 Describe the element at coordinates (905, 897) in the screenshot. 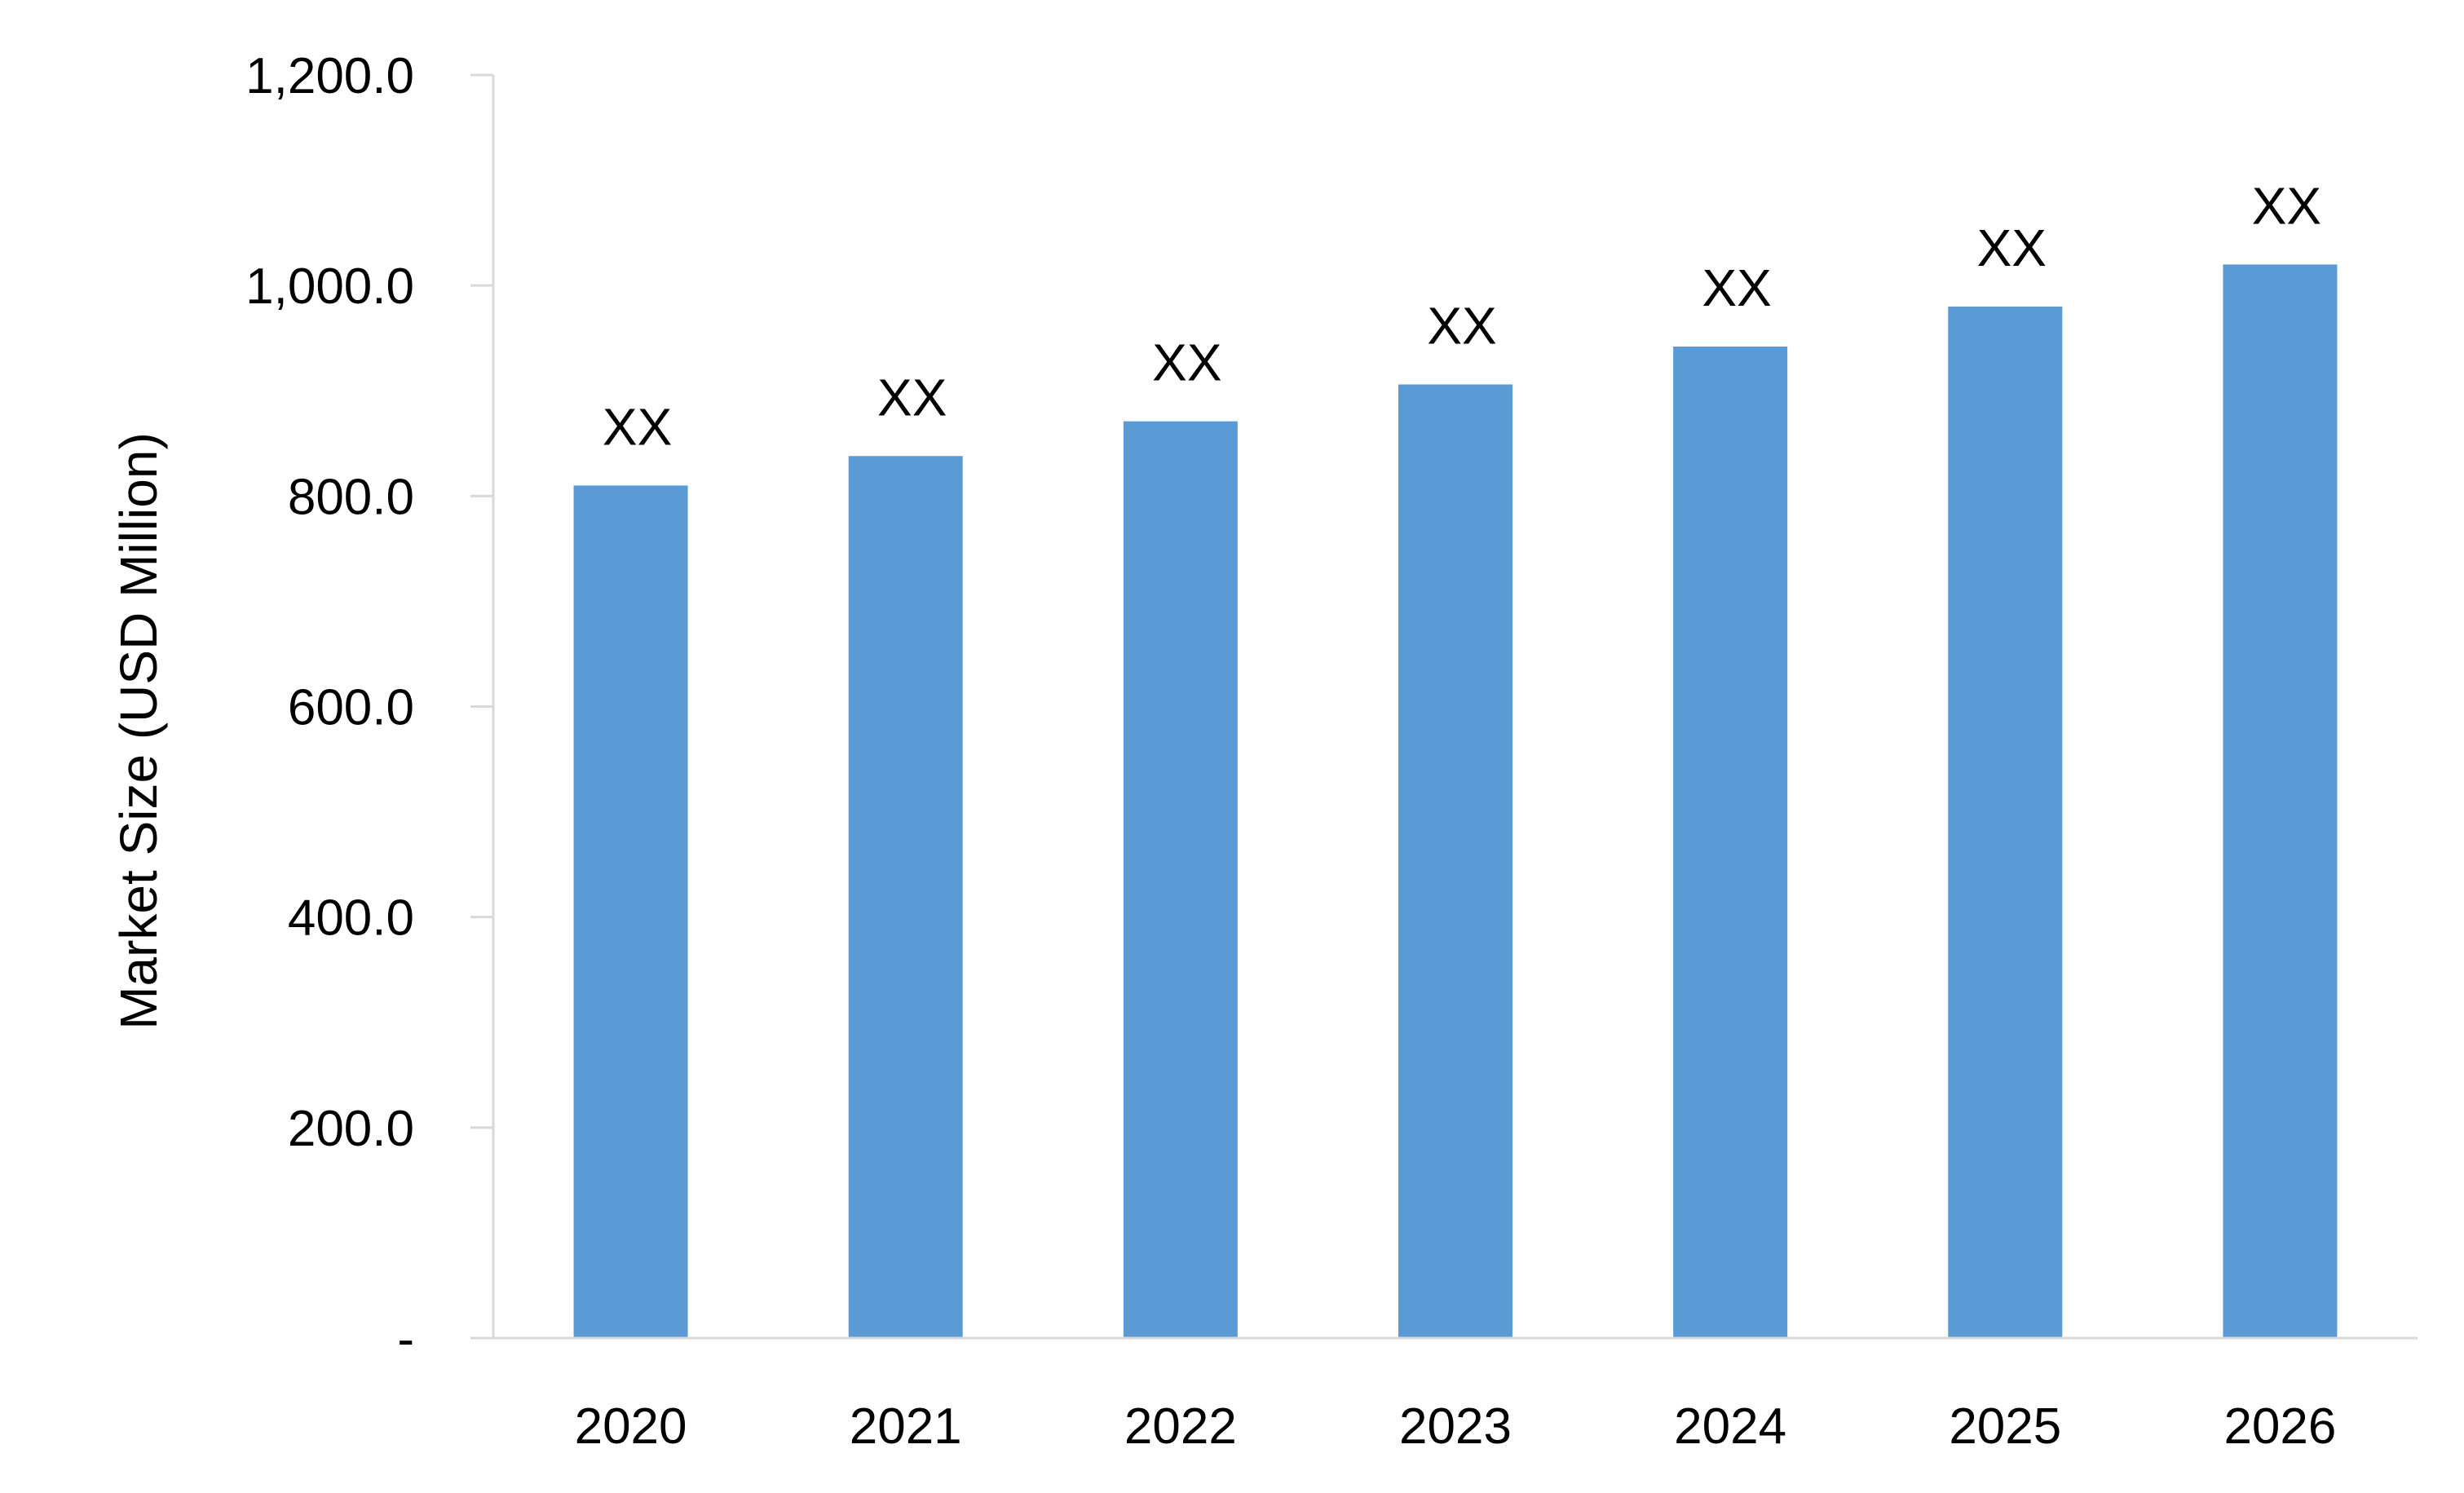

I see `bar-2021` at that location.